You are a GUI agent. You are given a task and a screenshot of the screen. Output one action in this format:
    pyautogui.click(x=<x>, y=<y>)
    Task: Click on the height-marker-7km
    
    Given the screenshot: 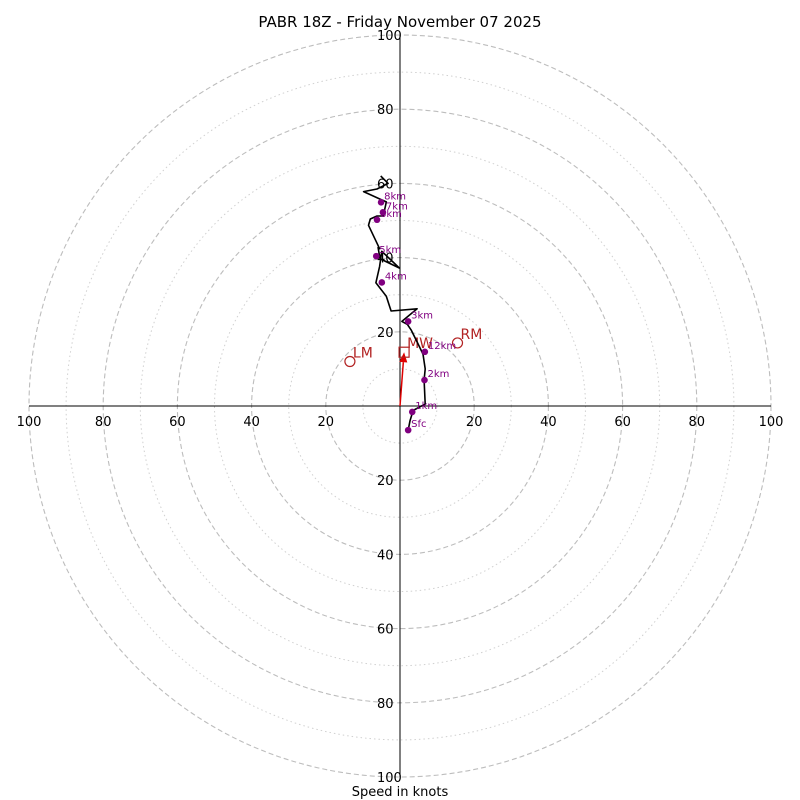 What is the action you would take?
    pyautogui.click(x=383, y=212)
    